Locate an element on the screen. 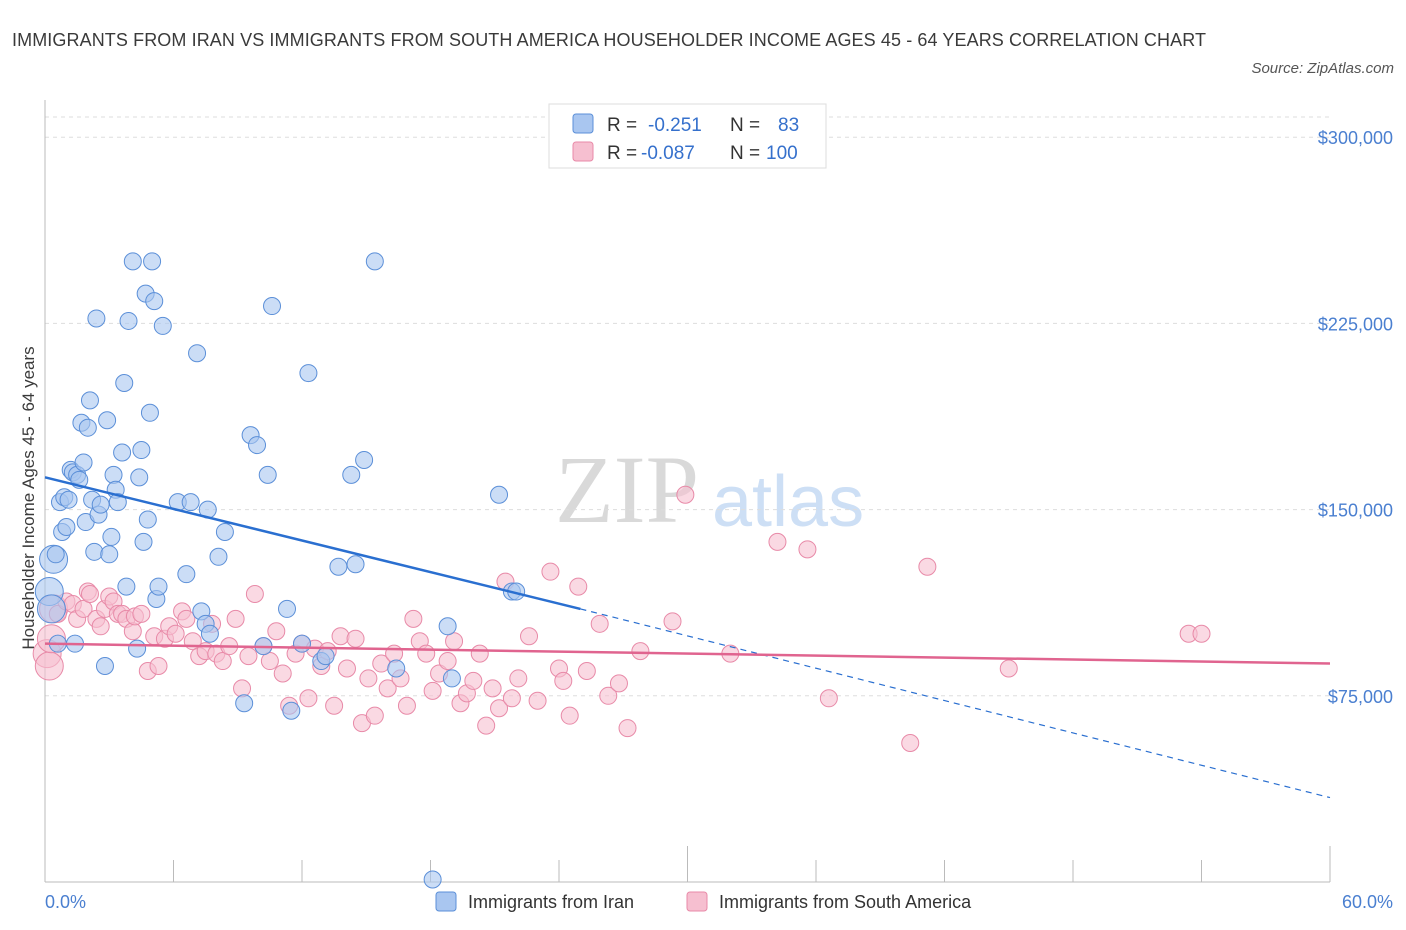 Image resolution: width=1406 pixels, height=930 pixels. bottom-legend-label-south-america: Immigrants from South America is located at coordinates (845, 902).